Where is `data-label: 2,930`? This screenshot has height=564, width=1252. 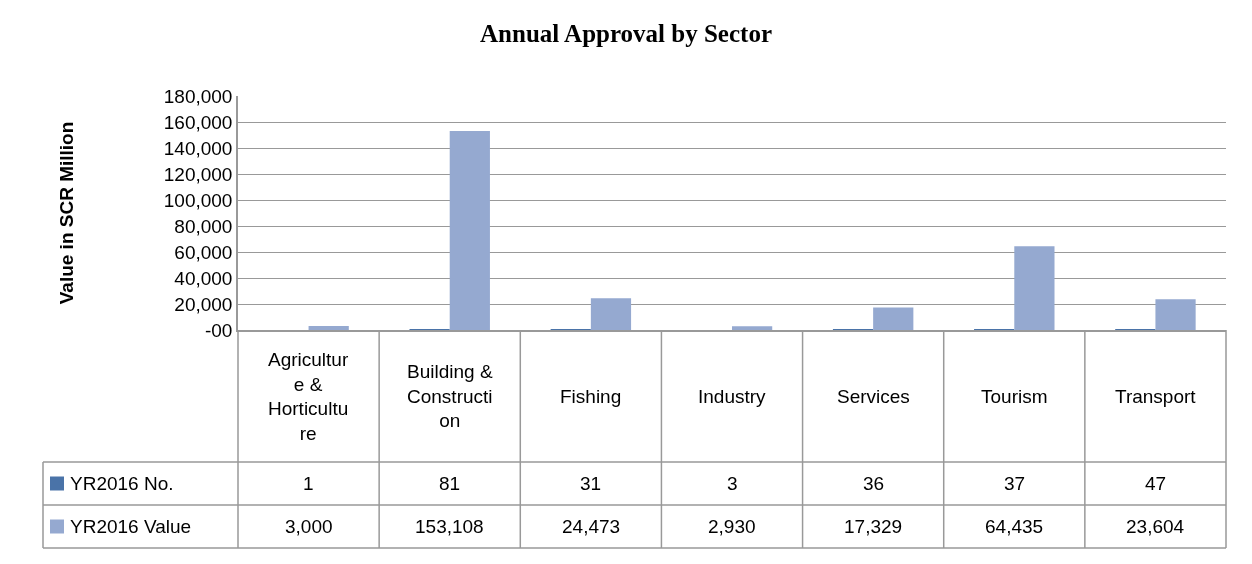
data-label: 2,930 is located at coordinates (732, 526).